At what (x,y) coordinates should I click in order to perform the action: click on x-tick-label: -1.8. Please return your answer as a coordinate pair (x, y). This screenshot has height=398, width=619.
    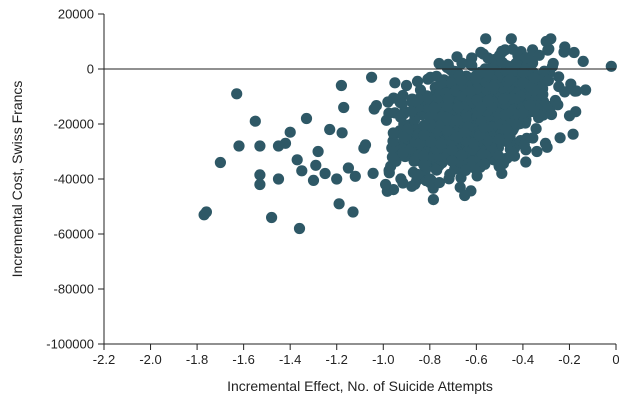
    Looking at the image, I should click on (197, 359).